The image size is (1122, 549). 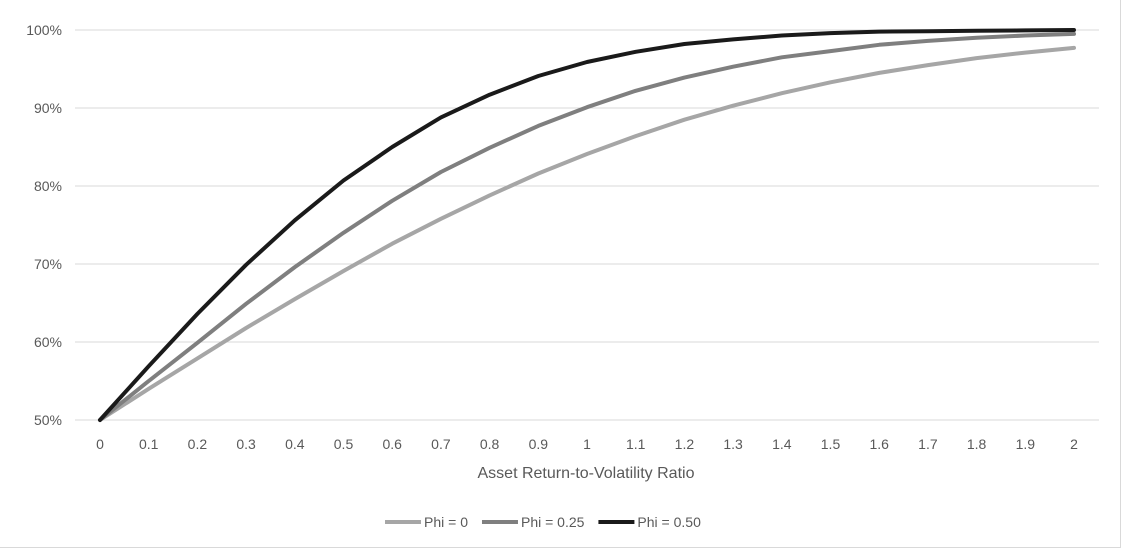 What do you see at coordinates (928, 444) in the screenshot?
I see `x-tick-label: 1.7` at bounding box center [928, 444].